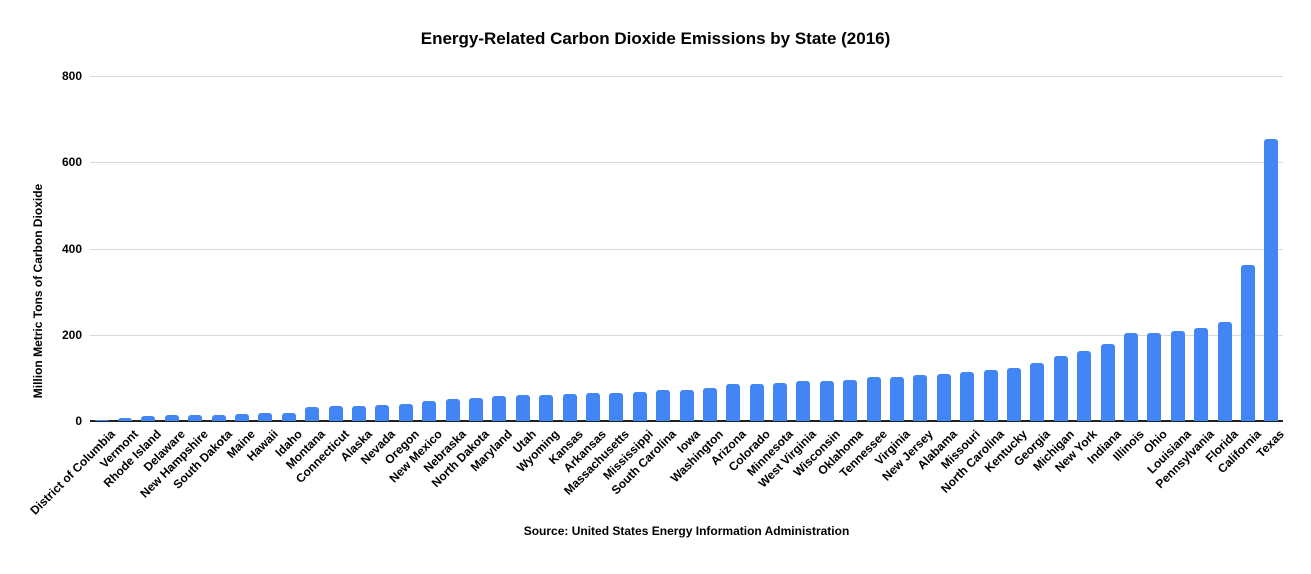 Image resolution: width=1311 pixels, height=574 pixels. Describe the element at coordinates (1107, 382) in the screenshot. I see `bar-indiana` at that location.